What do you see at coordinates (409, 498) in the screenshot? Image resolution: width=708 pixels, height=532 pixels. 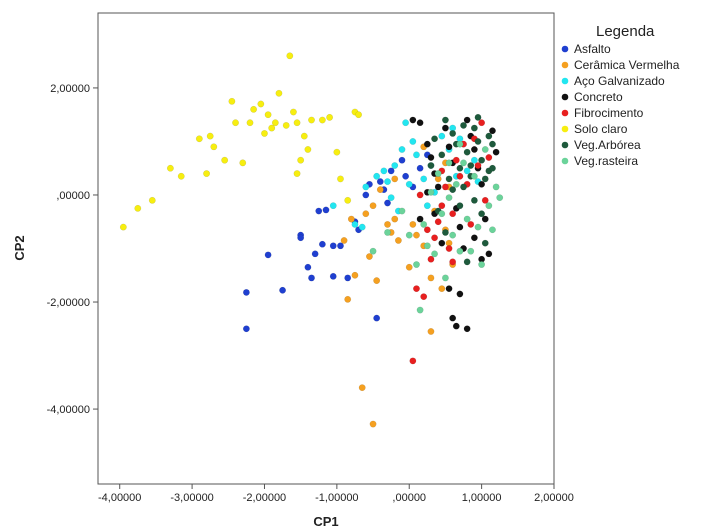 I see `x-tick-label: ,00000` at bounding box center [409, 498].